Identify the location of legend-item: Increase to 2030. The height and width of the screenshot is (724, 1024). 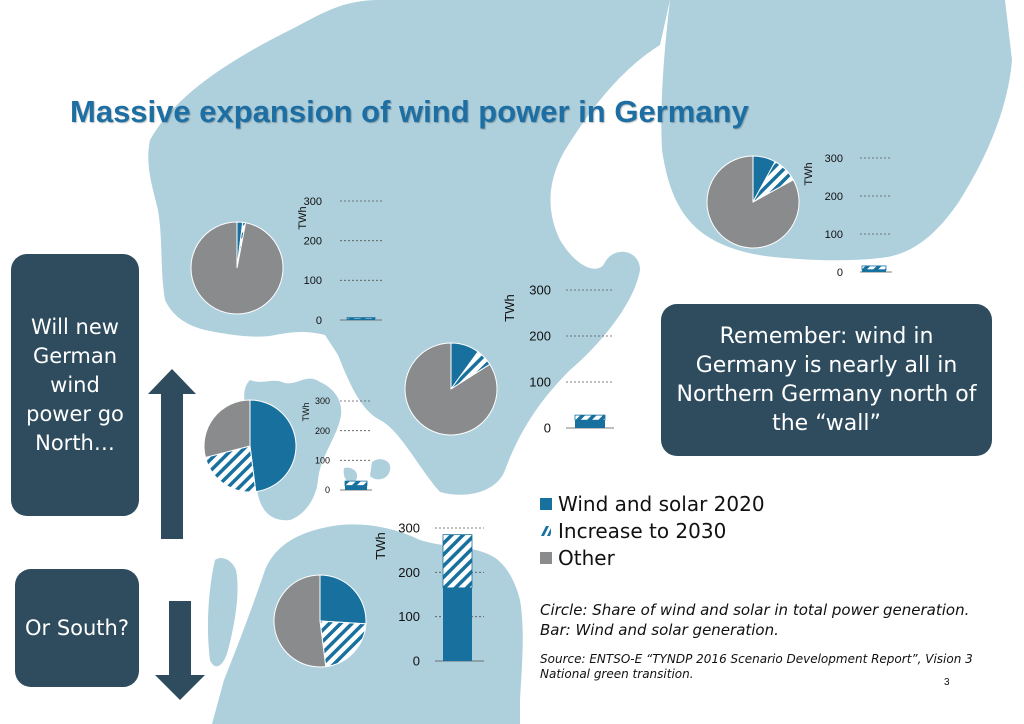
(652, 530).